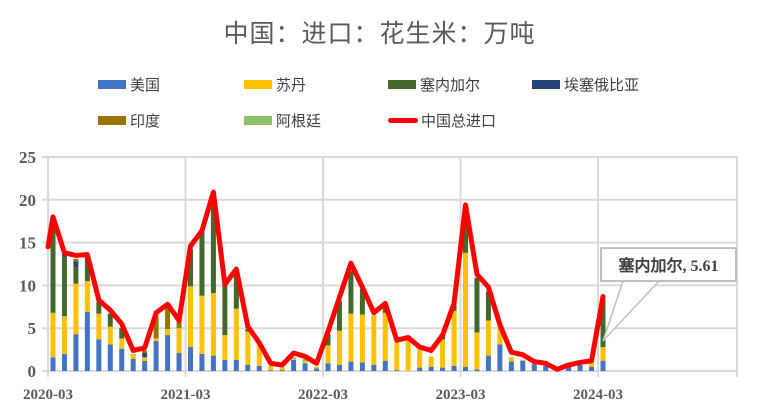 This screenshot has width=759, height=417. Describe the element at coordinates (27, 243) in the screenshot. I see `y-axis-tick-label: 15` at that location.